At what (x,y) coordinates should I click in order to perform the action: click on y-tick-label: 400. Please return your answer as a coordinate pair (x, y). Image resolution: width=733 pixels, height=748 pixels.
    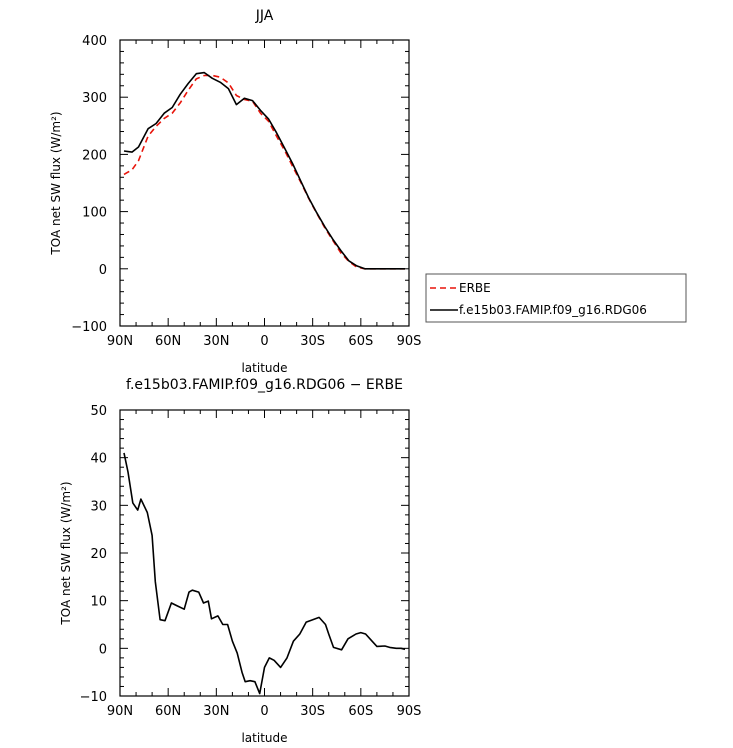
    Looking at the image, I should click on (94, 41).